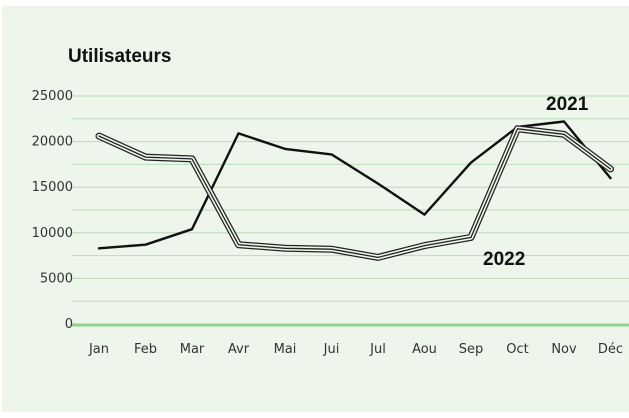  Describe the element at coordinates (192, 349) in the screenshot. I see `x-tick-label: Mar` at that location.